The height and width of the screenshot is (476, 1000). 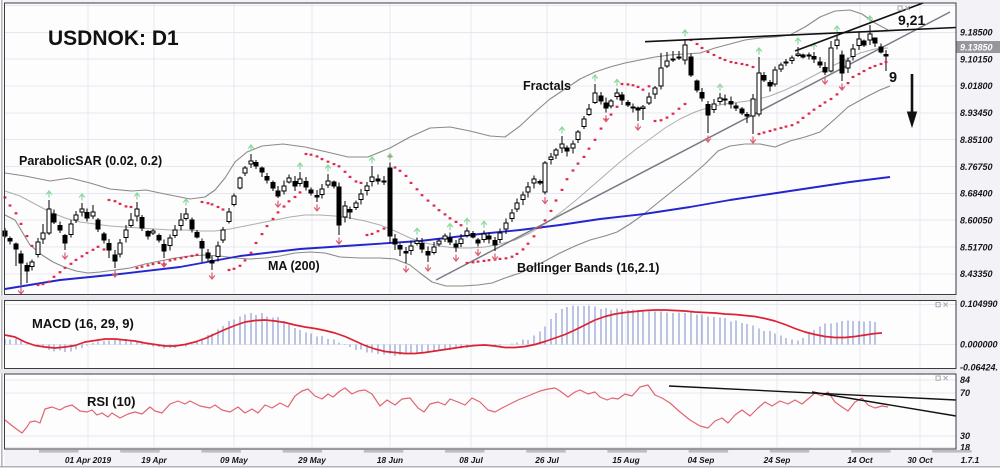 What do you see at coordinates (911, 20) in the screenshot?
I see `svg-text: 9,21` at bounding box center [911, 20].